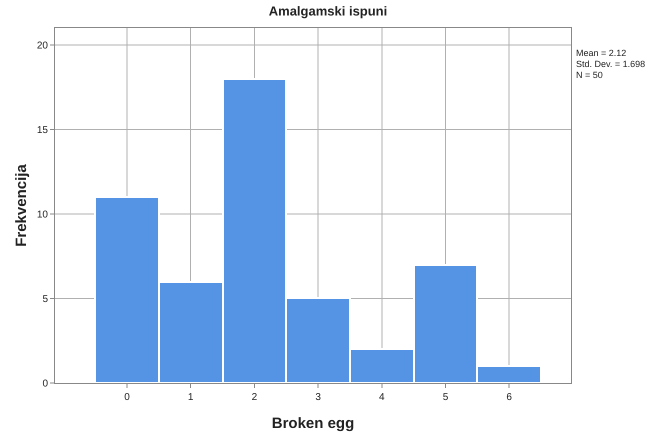  Describe the element at coordinates (45, 299) in the screenshot. I see `y-tick-label: 5` at that location.